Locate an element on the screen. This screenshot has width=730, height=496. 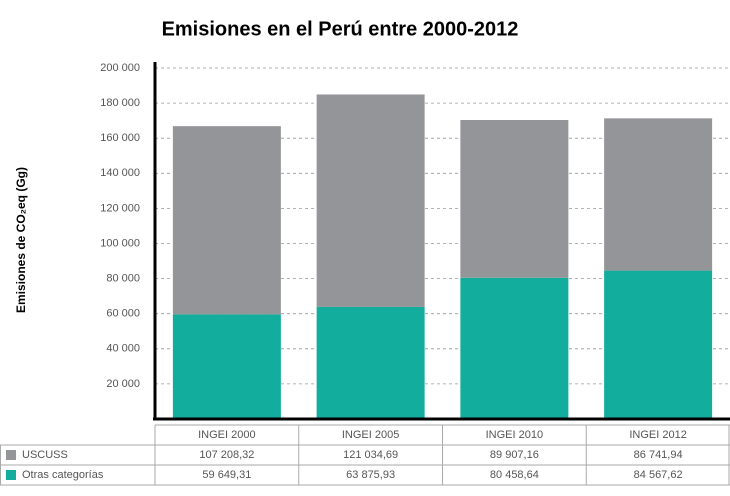
x-tick-label: INGEI 2010 is located at coordinates (514, 435).